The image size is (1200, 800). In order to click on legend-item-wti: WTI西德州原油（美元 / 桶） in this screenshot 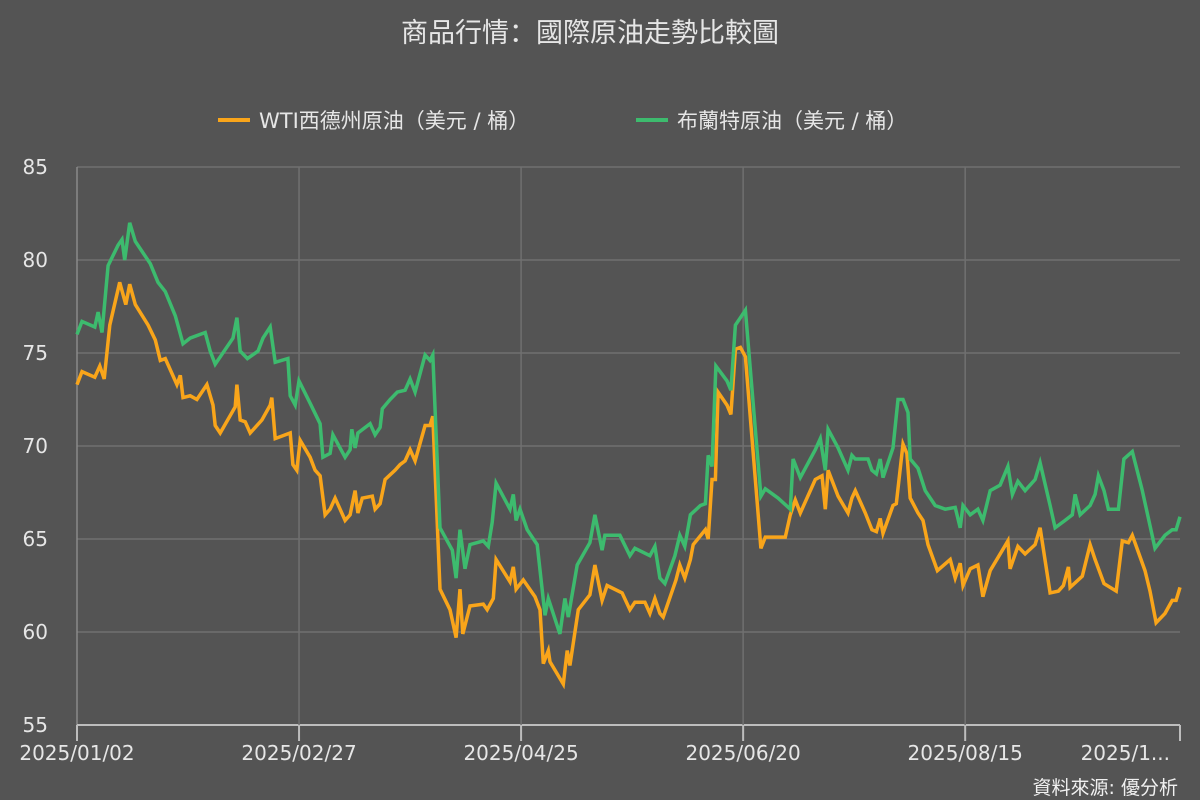, I will do `click(373, 121)`.